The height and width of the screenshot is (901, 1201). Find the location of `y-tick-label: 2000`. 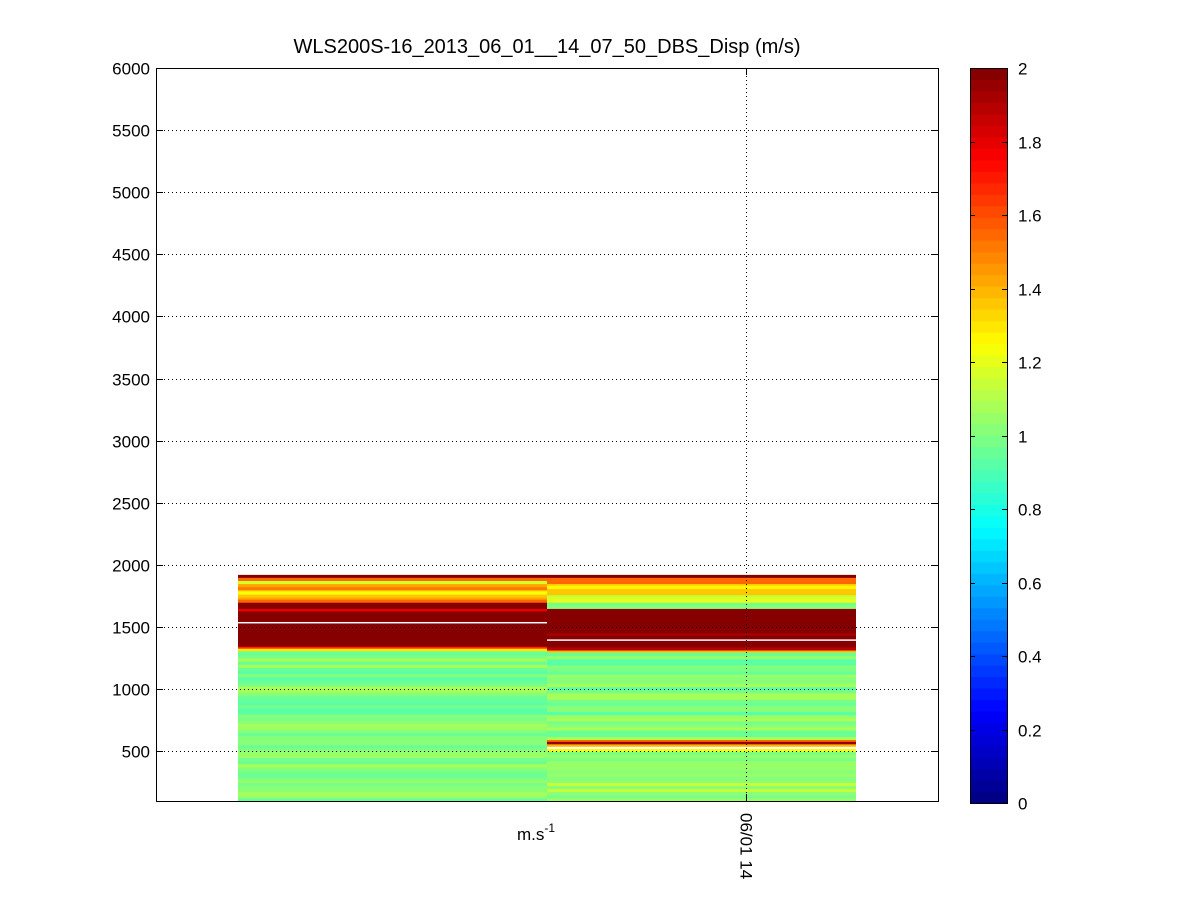

y-tick-label: 2000 is located at coordinates (131, 566).